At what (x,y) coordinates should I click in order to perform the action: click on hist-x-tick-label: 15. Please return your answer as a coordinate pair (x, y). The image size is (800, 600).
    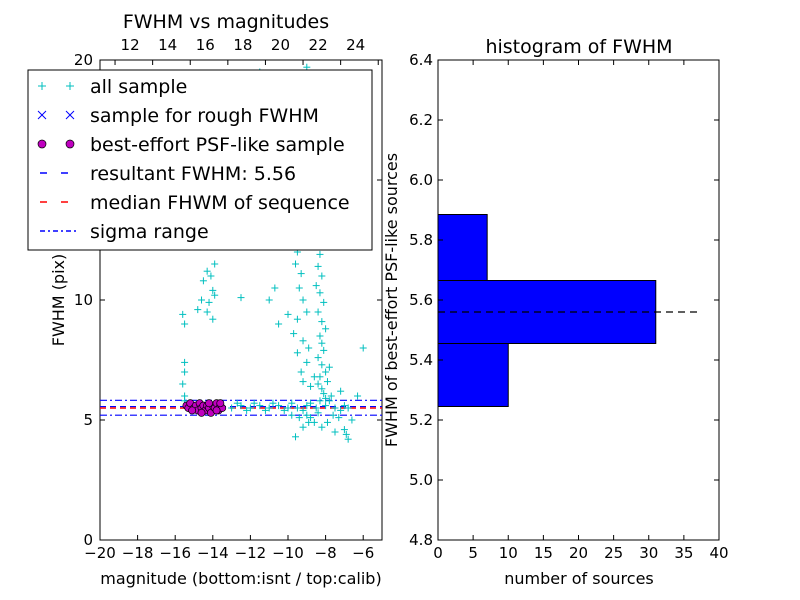
    Looking at the image, I should click on (543, 553).